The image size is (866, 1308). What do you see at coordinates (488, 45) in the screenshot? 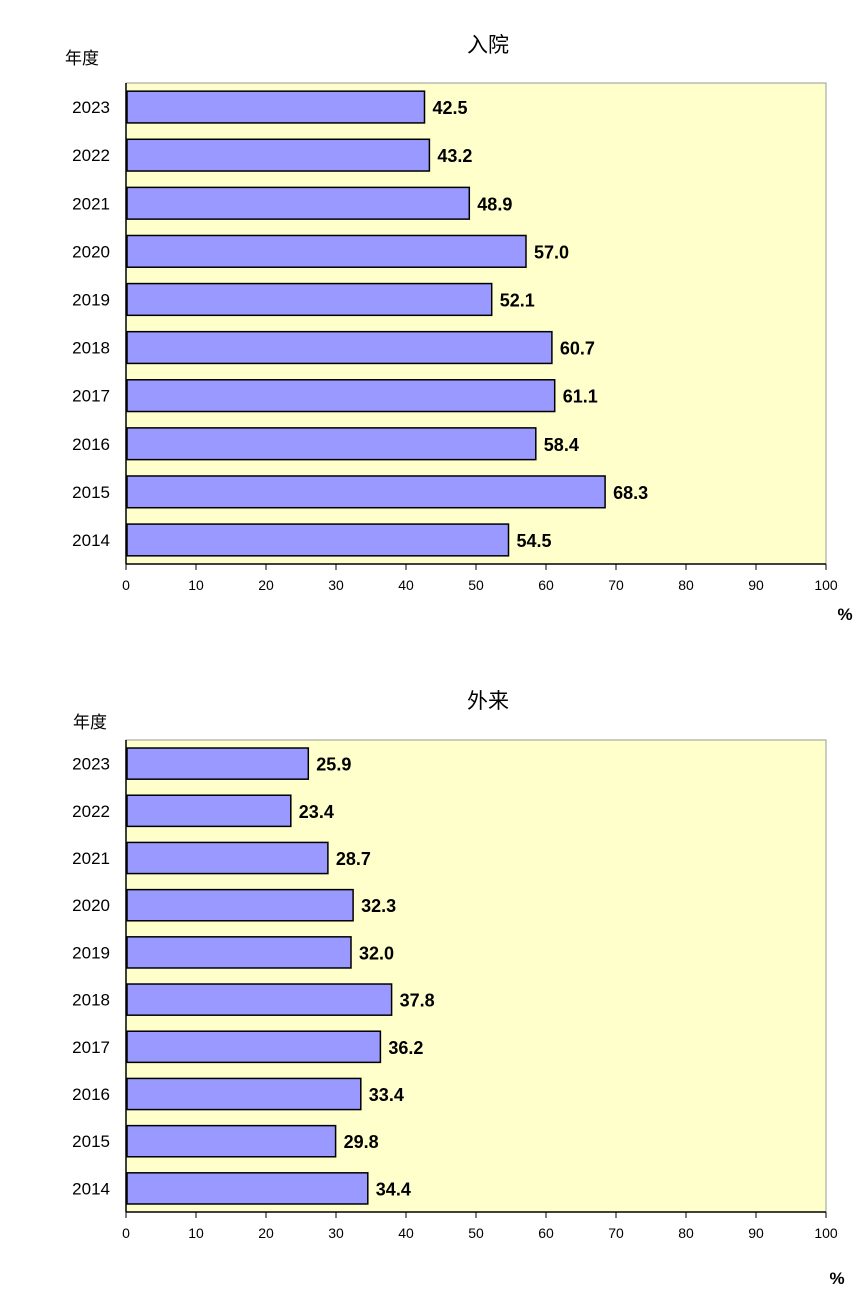
I see `chart-title: 入院` at bounding box center [488, 45].